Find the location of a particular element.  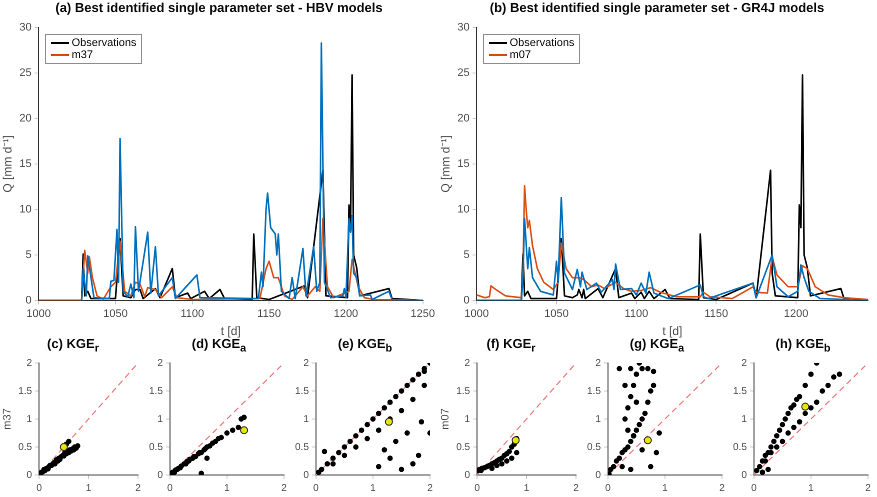

chart-title: (h) KGE$_{b}$ is located at coordinates (803, 345).